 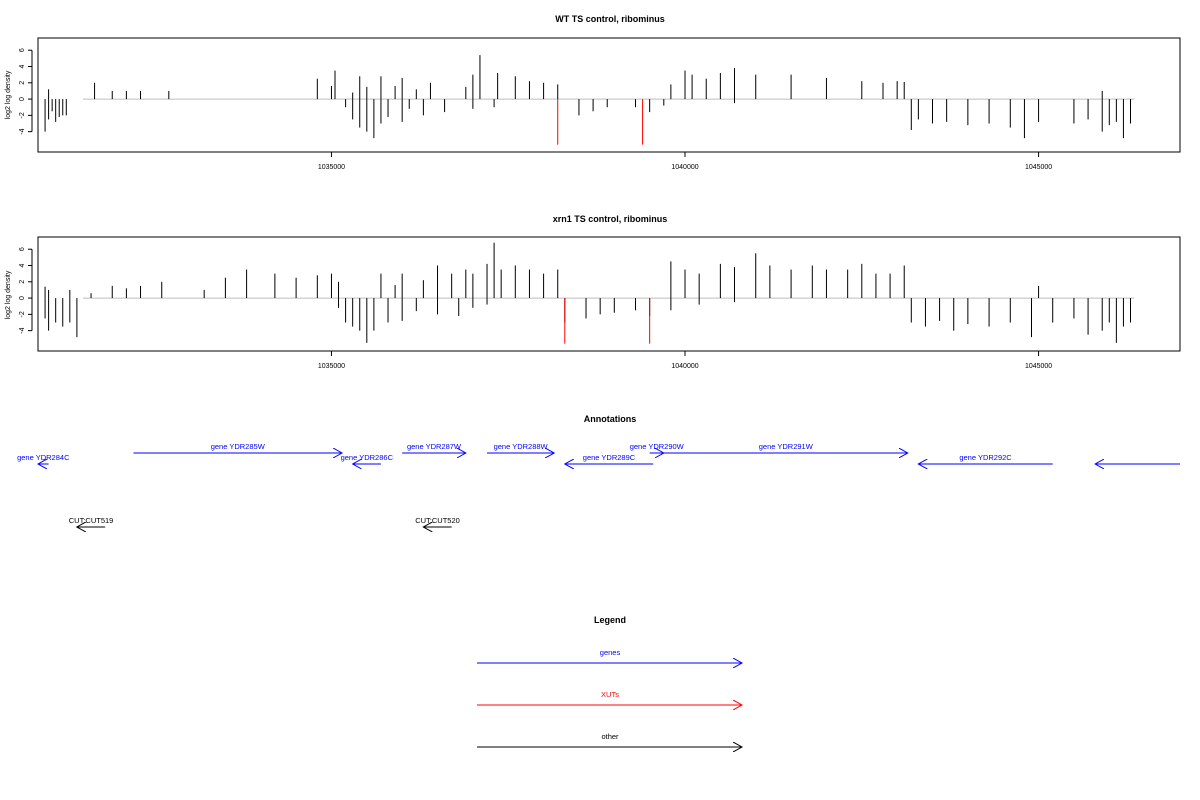 I want to click on panel-title-wt: WT TS control, ribominus, so click(x=610, y=19).